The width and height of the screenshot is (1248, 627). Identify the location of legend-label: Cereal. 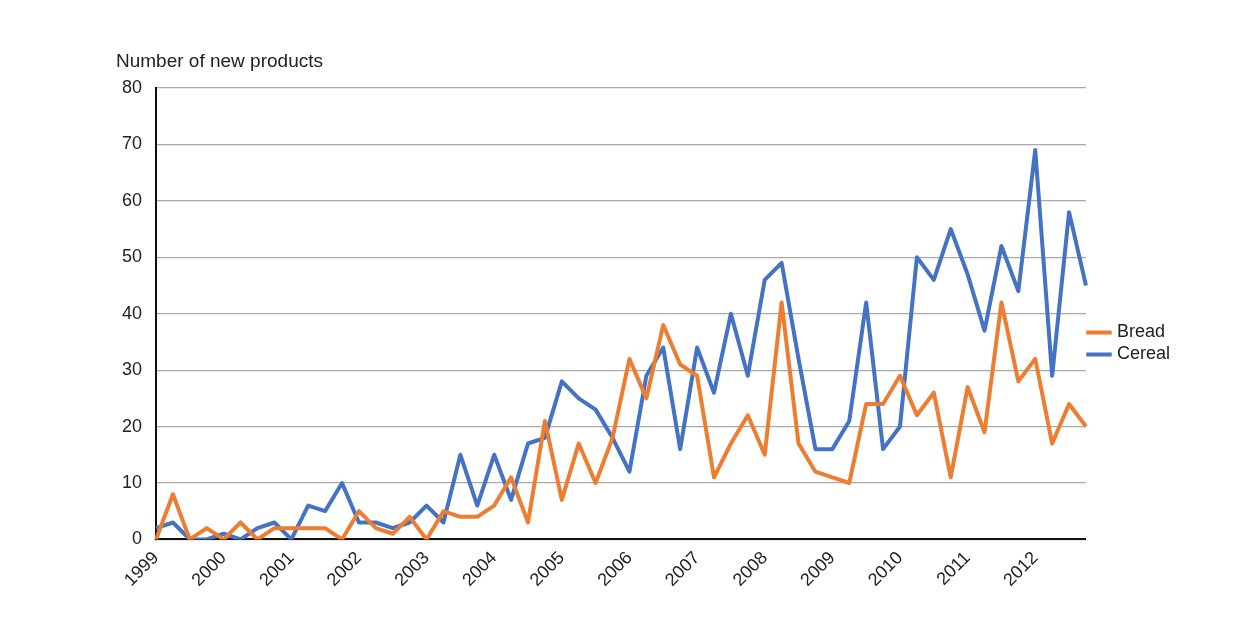
(1143, 353).